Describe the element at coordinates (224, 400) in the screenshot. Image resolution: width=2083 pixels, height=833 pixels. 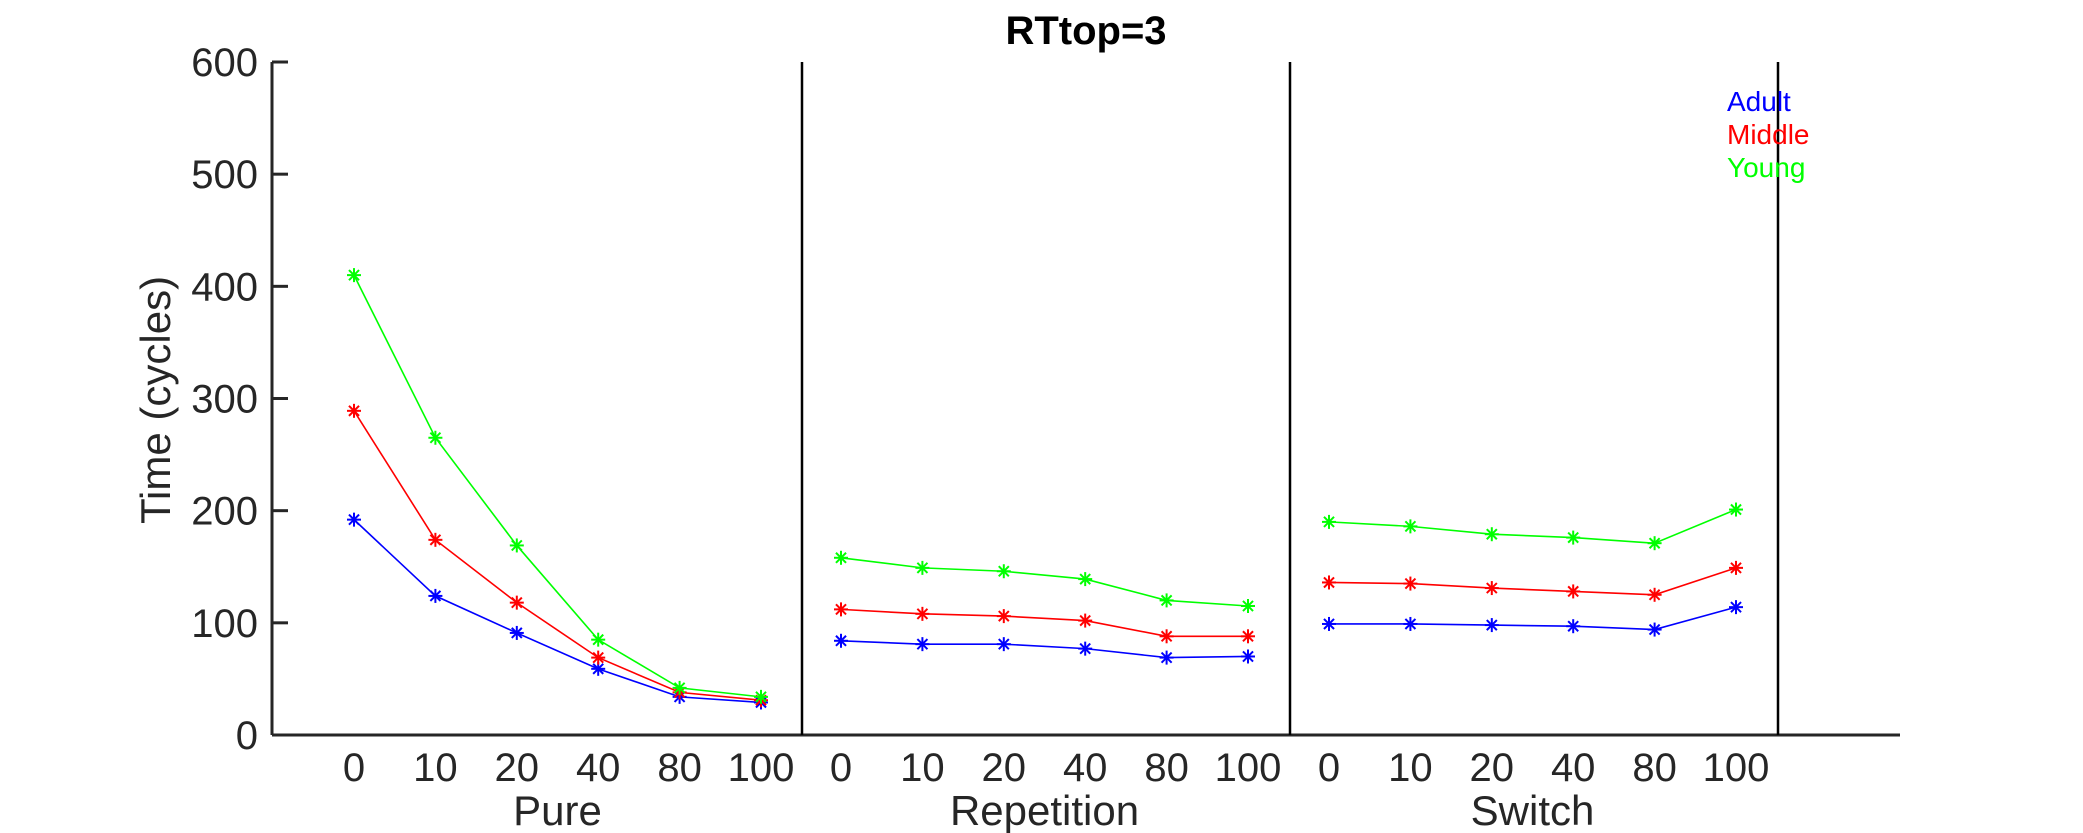
I see `y-tick-label: 300` at that location.